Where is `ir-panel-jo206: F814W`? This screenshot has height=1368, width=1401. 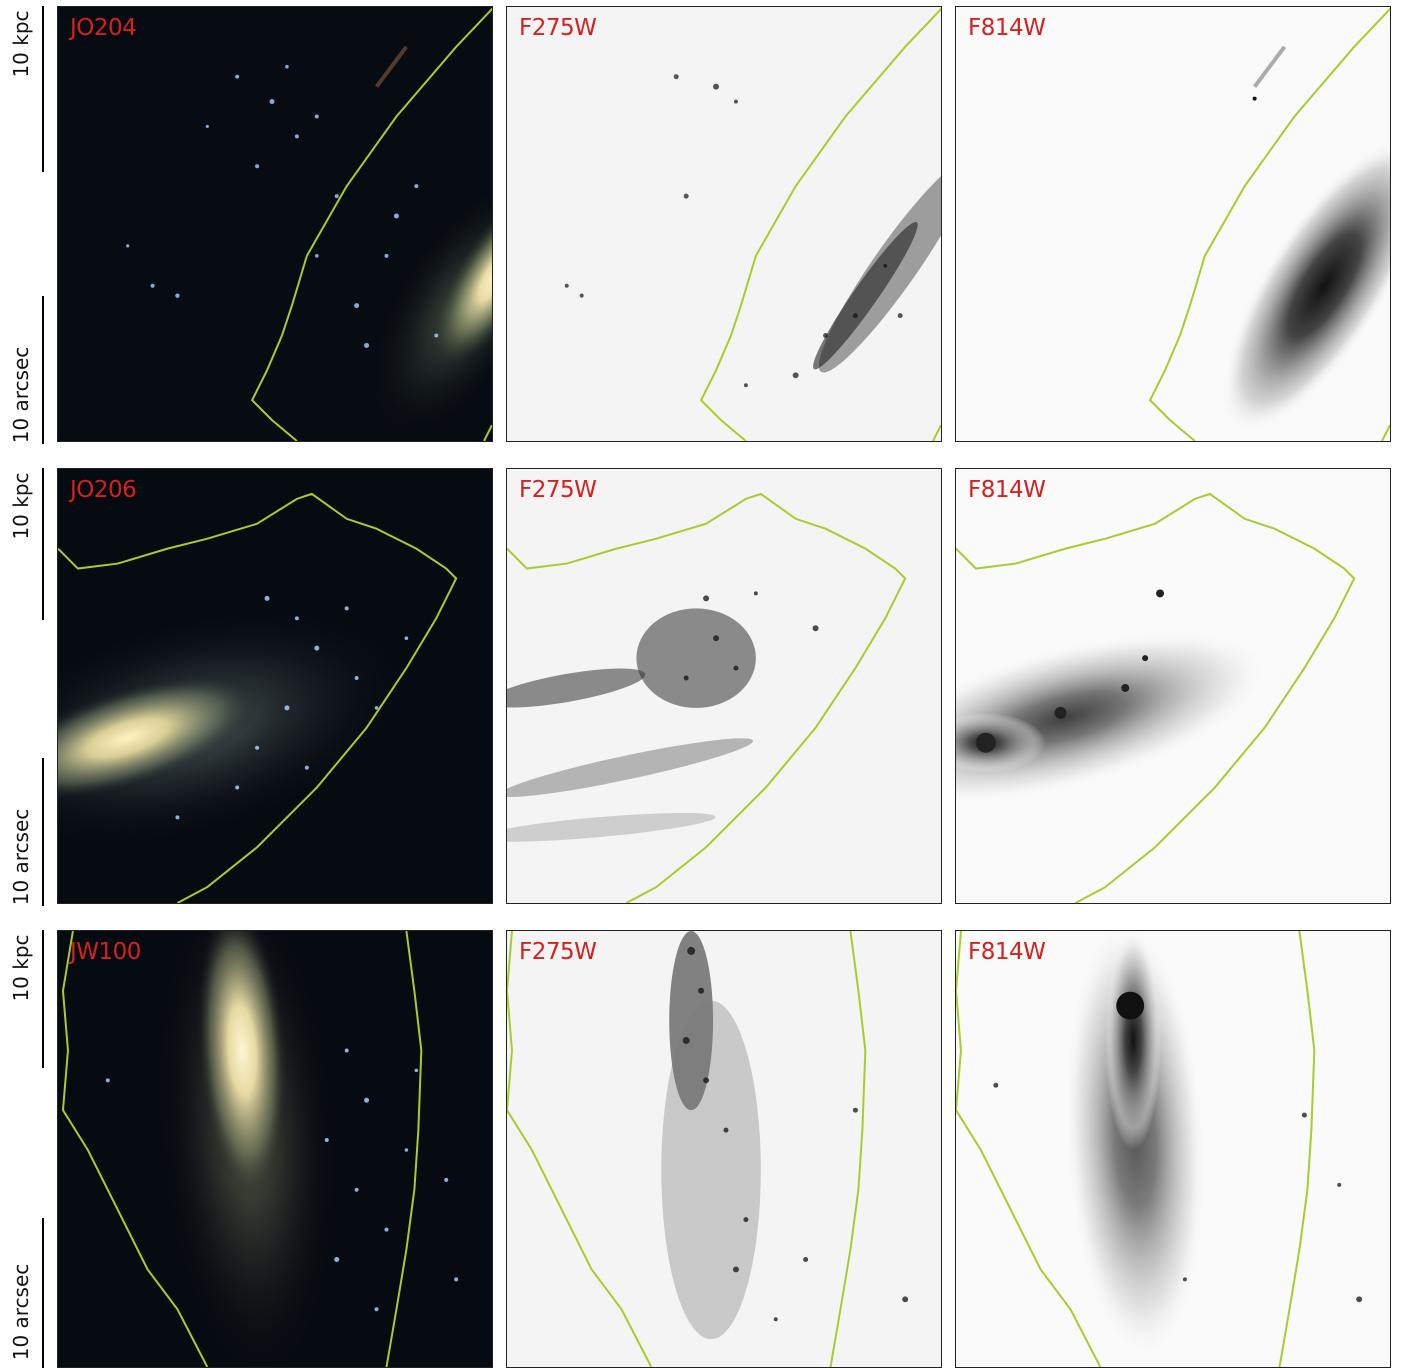
ir-panel-jo206: F814W is located at coordinates (1173, 686).